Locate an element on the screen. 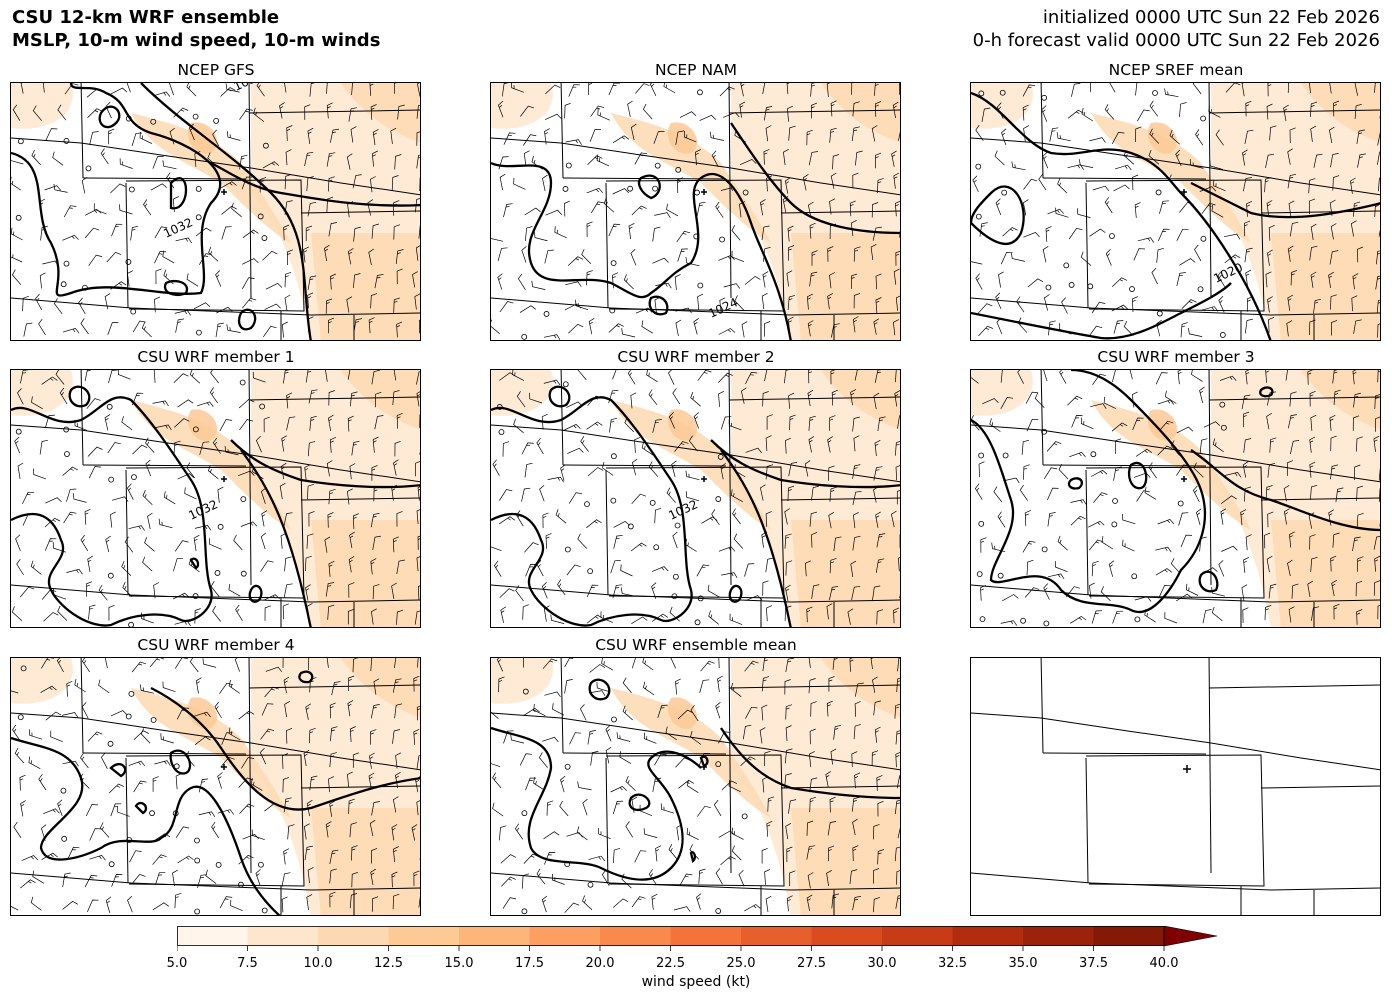  title-line-1: CSU 12-km WRF ensemble is located at coordinates (146, 17).